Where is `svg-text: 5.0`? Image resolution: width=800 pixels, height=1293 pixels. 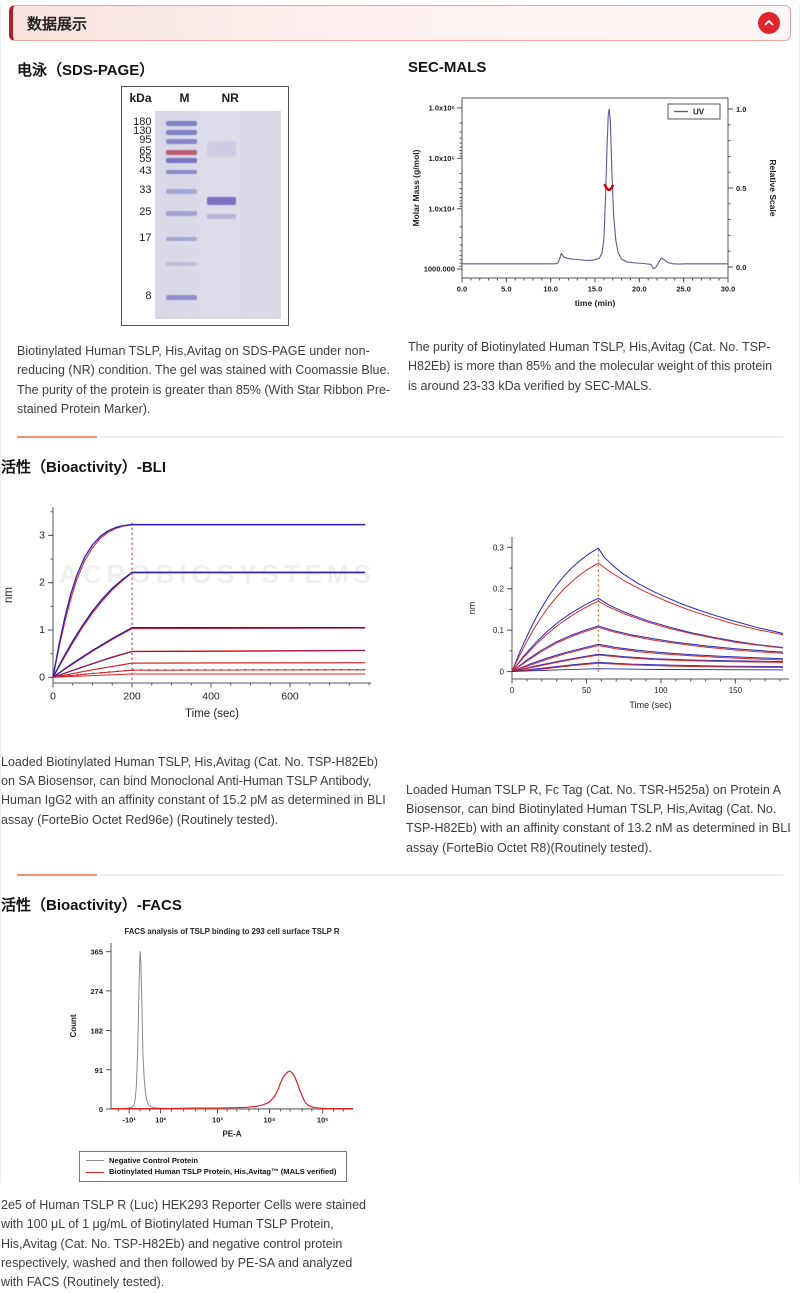 svg-text: 5.0 is located at coordinates (506, 289).